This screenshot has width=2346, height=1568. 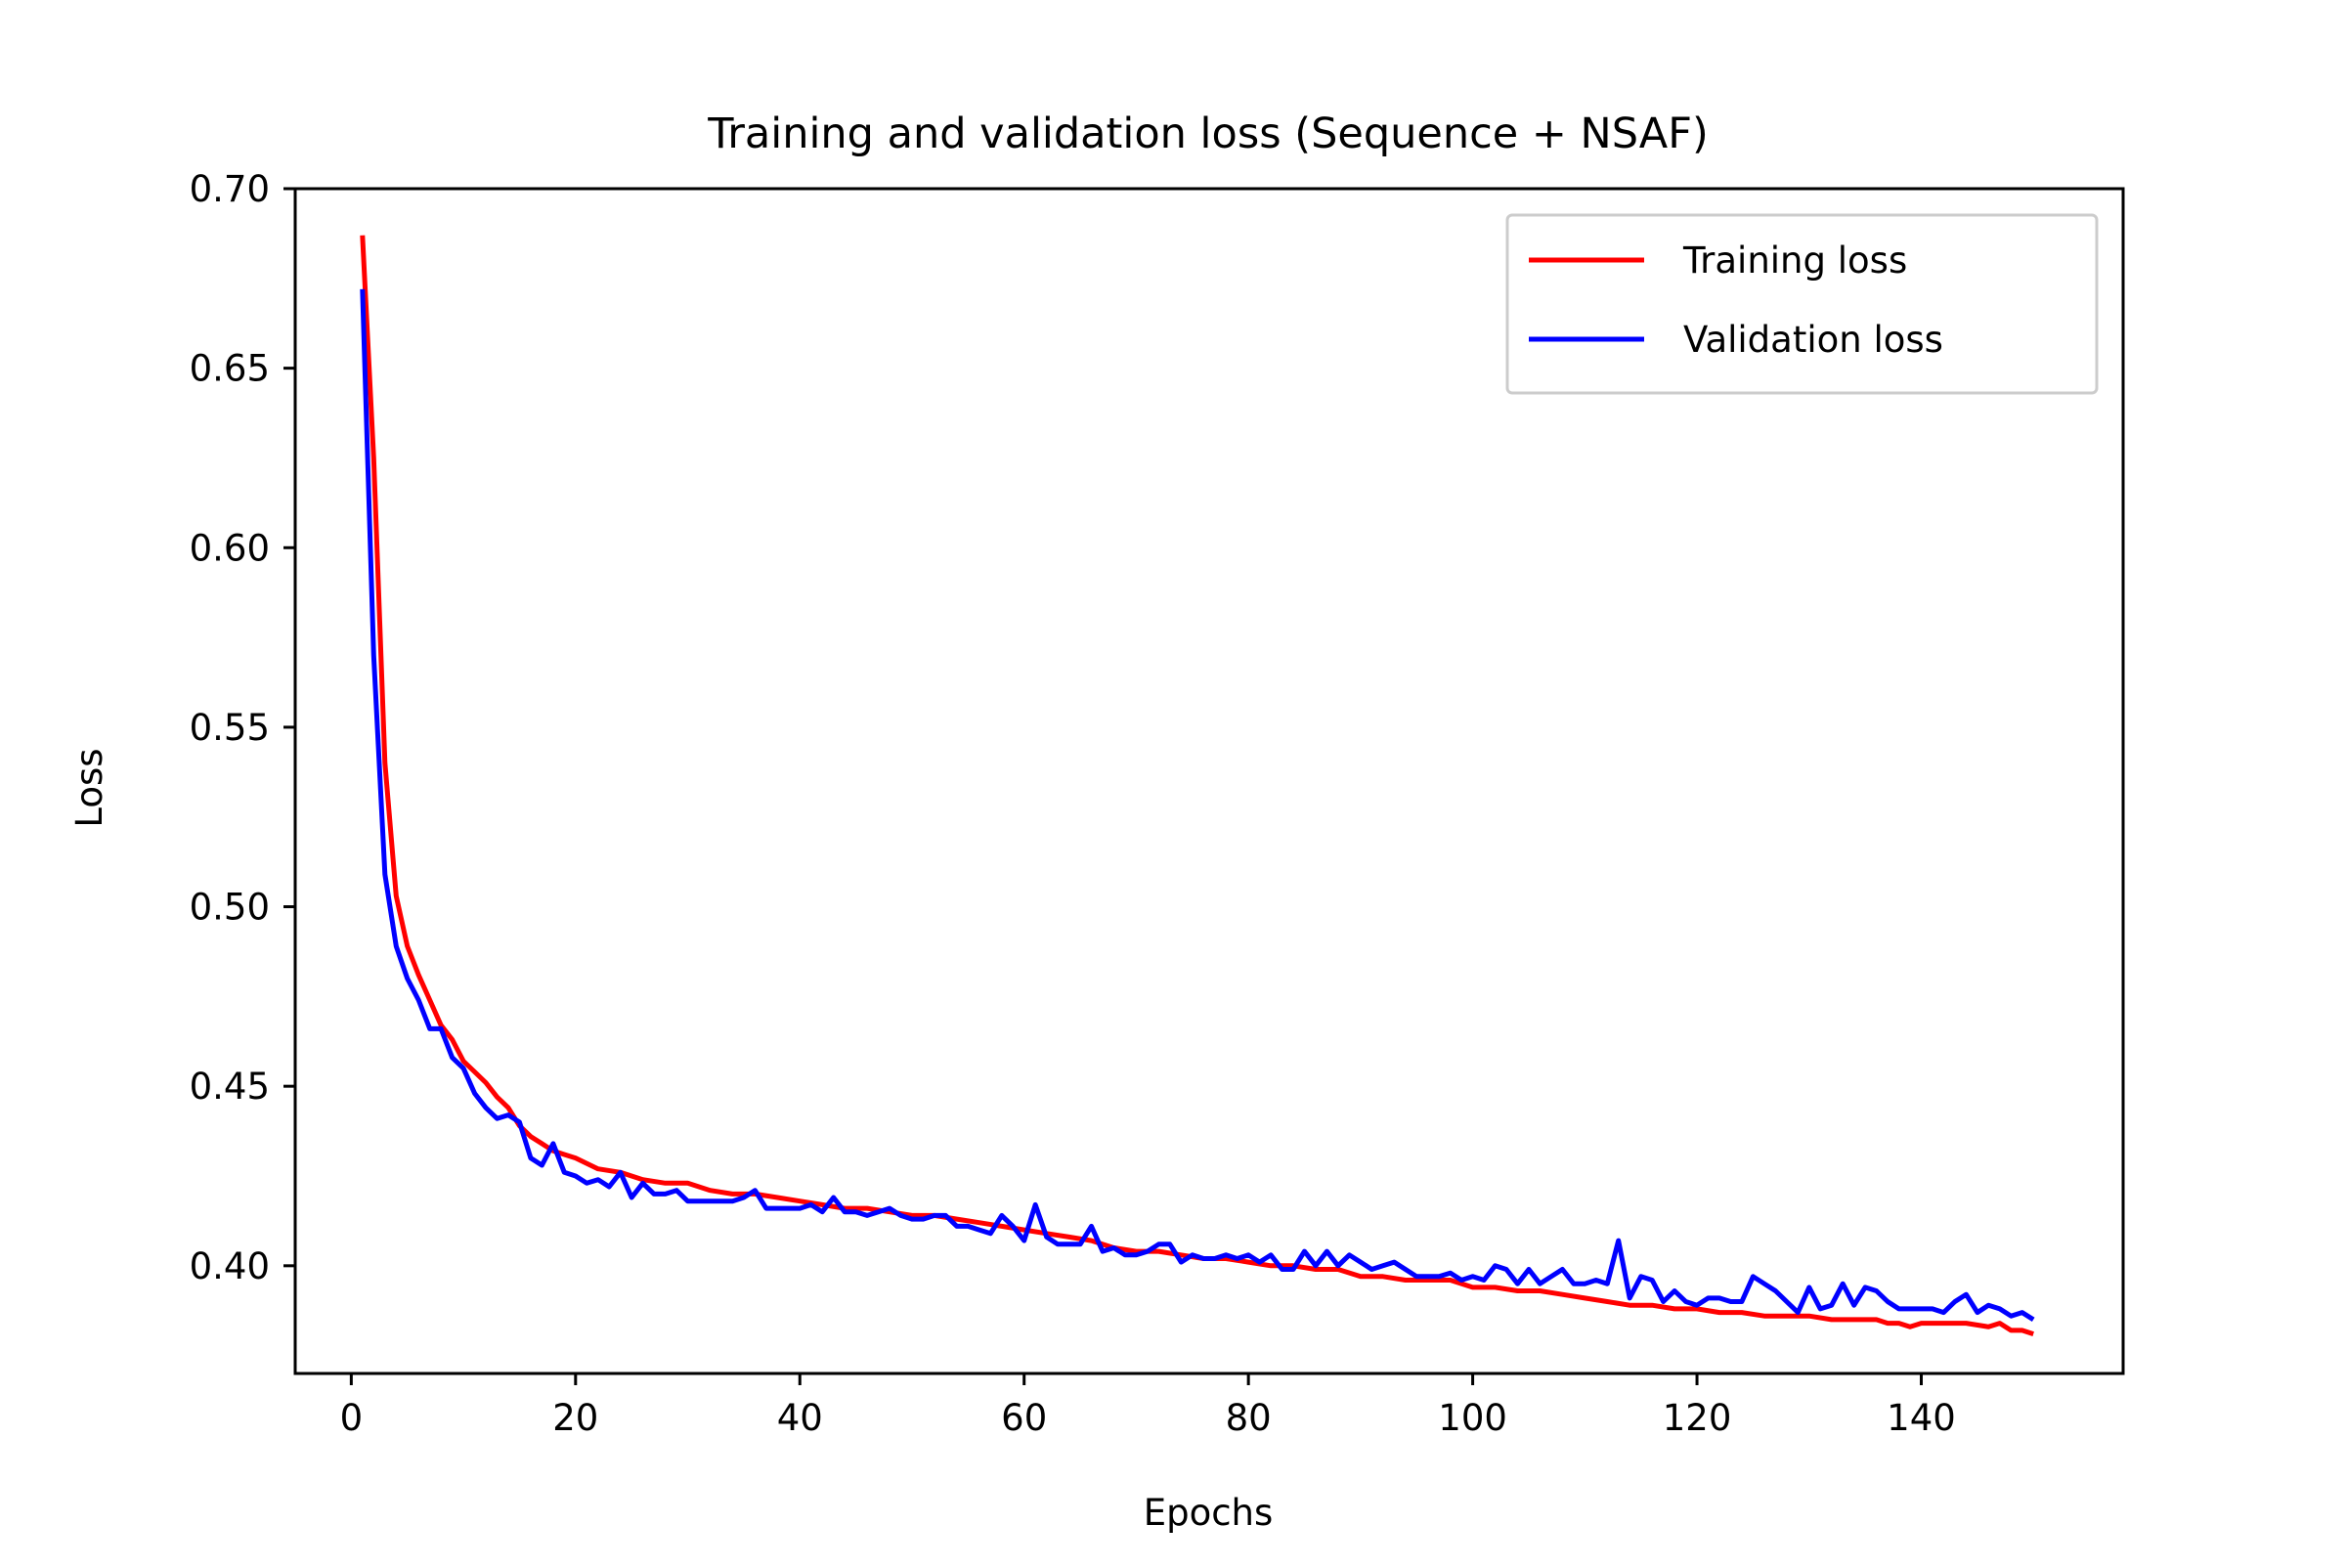 I want to click on x-tick-label: 100, so click(x=1472, y=1418).